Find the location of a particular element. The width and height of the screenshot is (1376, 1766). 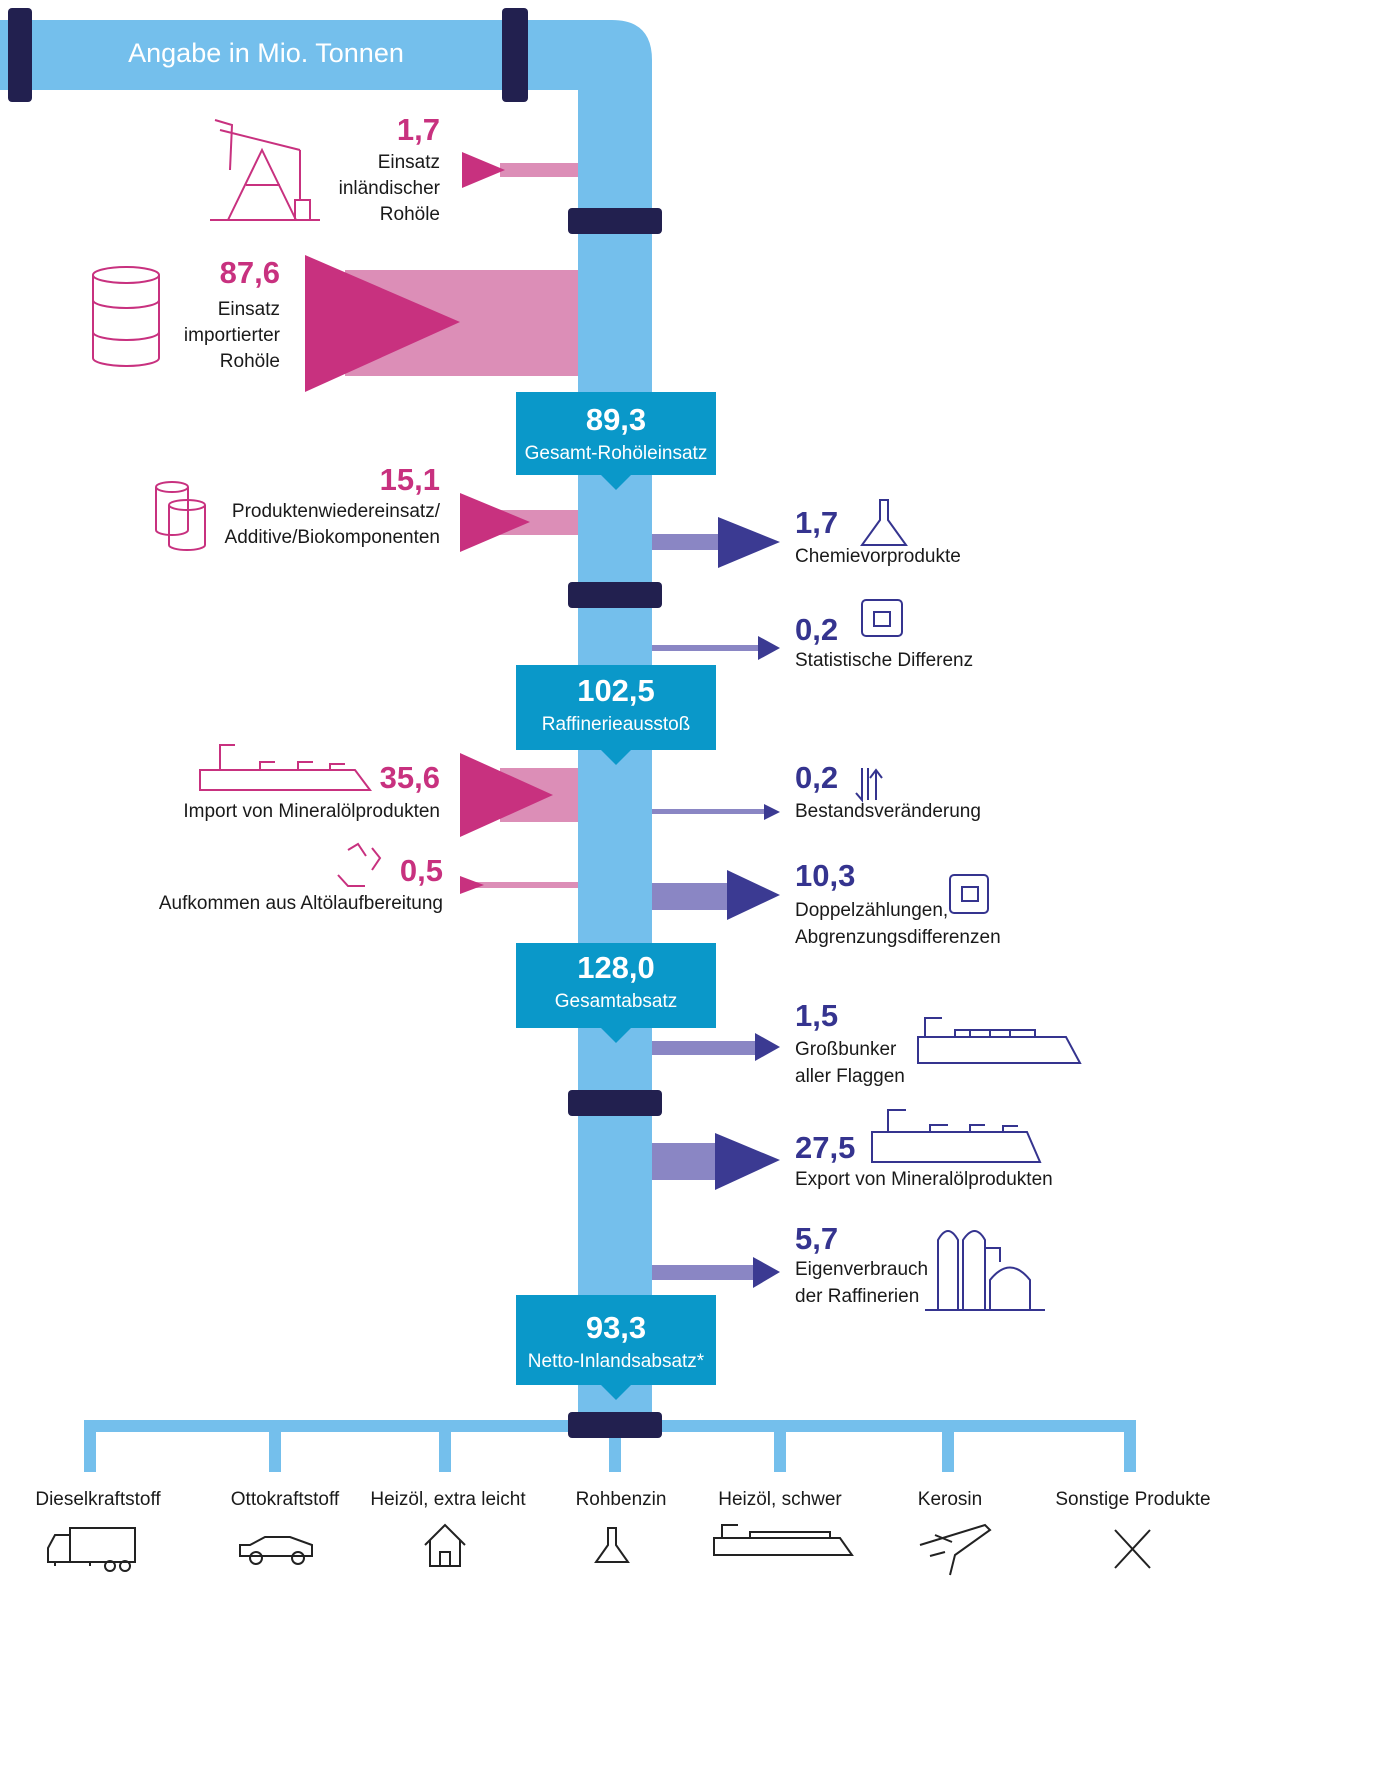

output-label: Chemievorprodukte is located at coordinates (878, 556).